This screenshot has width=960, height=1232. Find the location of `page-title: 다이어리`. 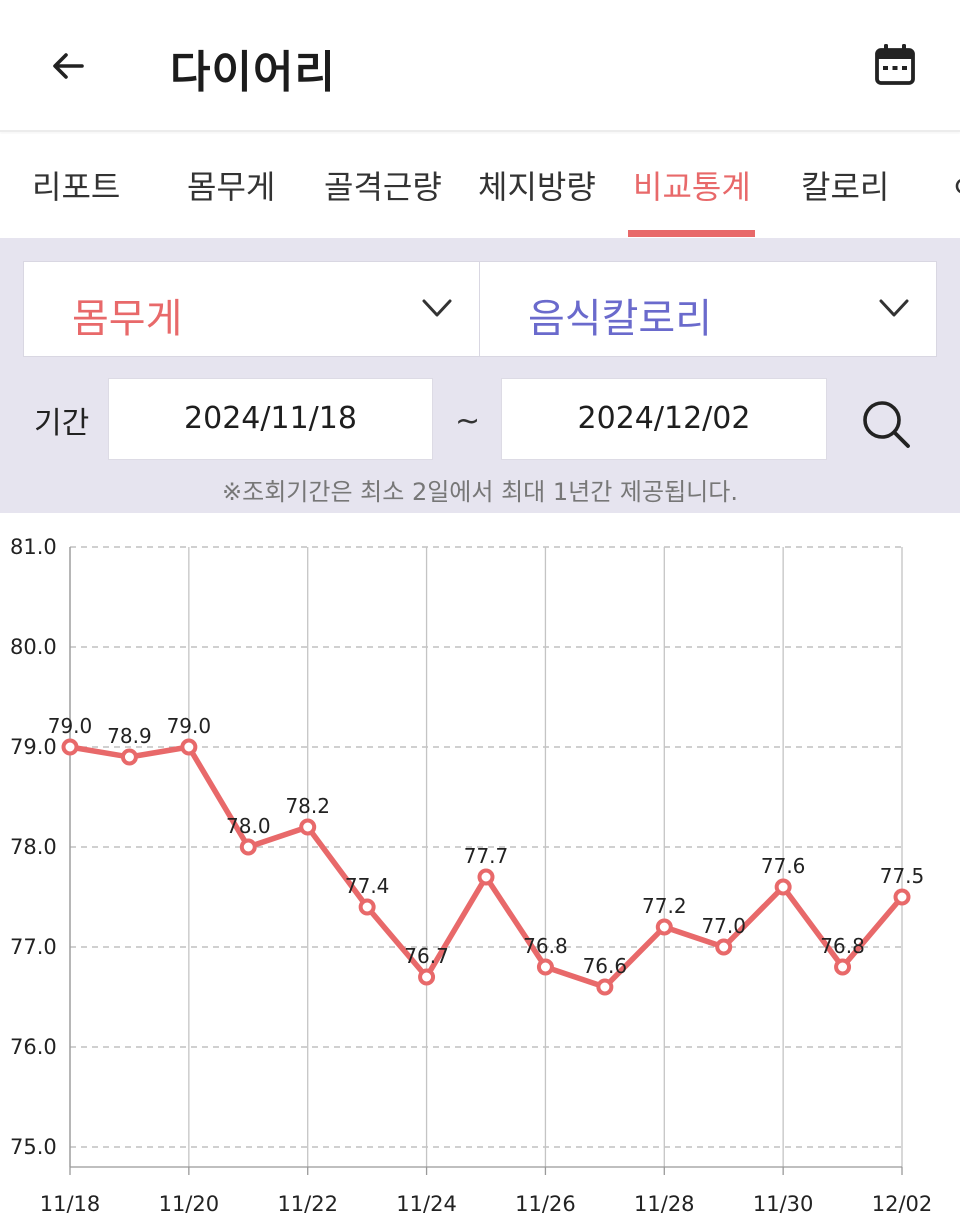

page-title: 다이어리 is located at coordinates (253, 72).